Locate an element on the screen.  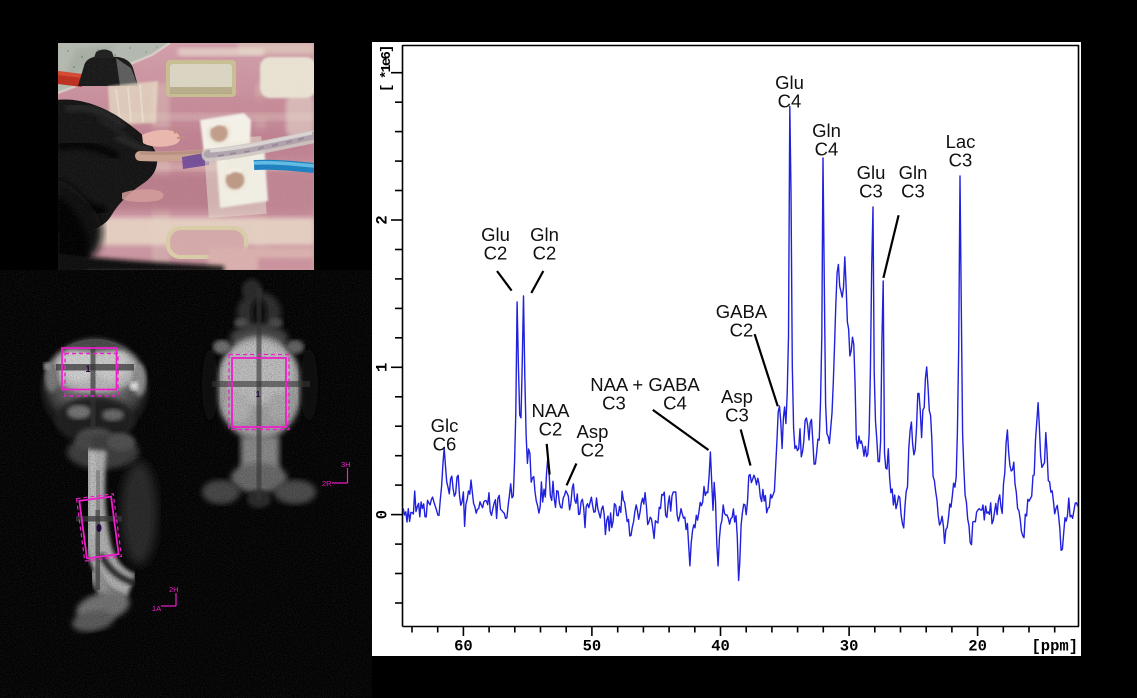
svg-text: 2H is located at coordinates (174, 589).